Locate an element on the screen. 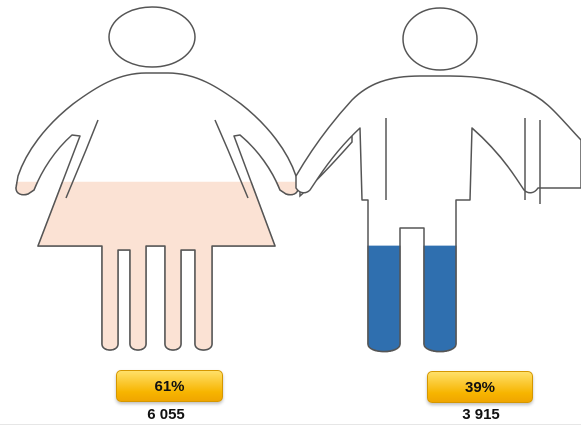 The height and width of the screenshot is (428, 581). women-percent-badge: 61% is located at coordinates (169, 386).